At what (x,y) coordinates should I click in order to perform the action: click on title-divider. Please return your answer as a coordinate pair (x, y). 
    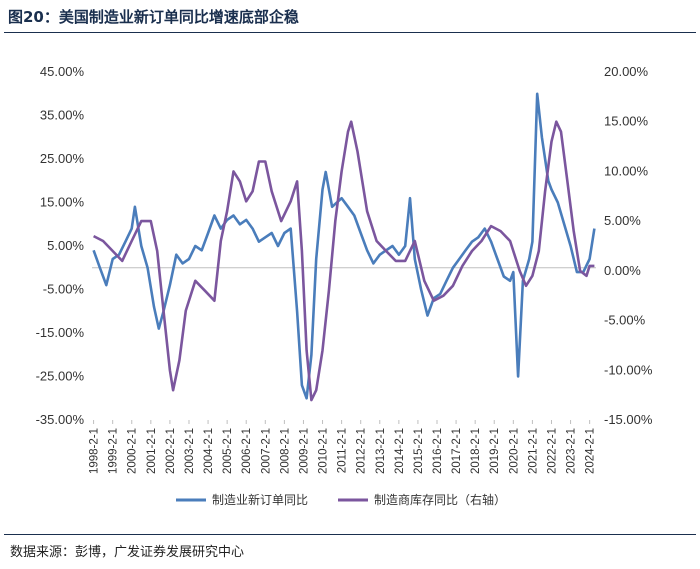
    Looking at the image, I should click on (350, 32).